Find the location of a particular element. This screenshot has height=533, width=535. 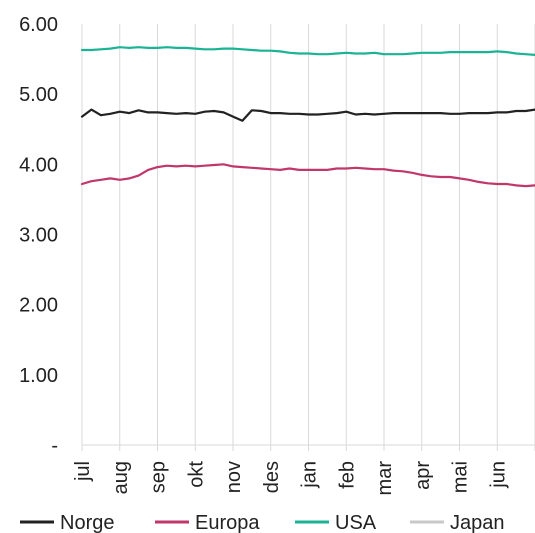

legend-item-usa: USA is located at coordinates (336, 522).